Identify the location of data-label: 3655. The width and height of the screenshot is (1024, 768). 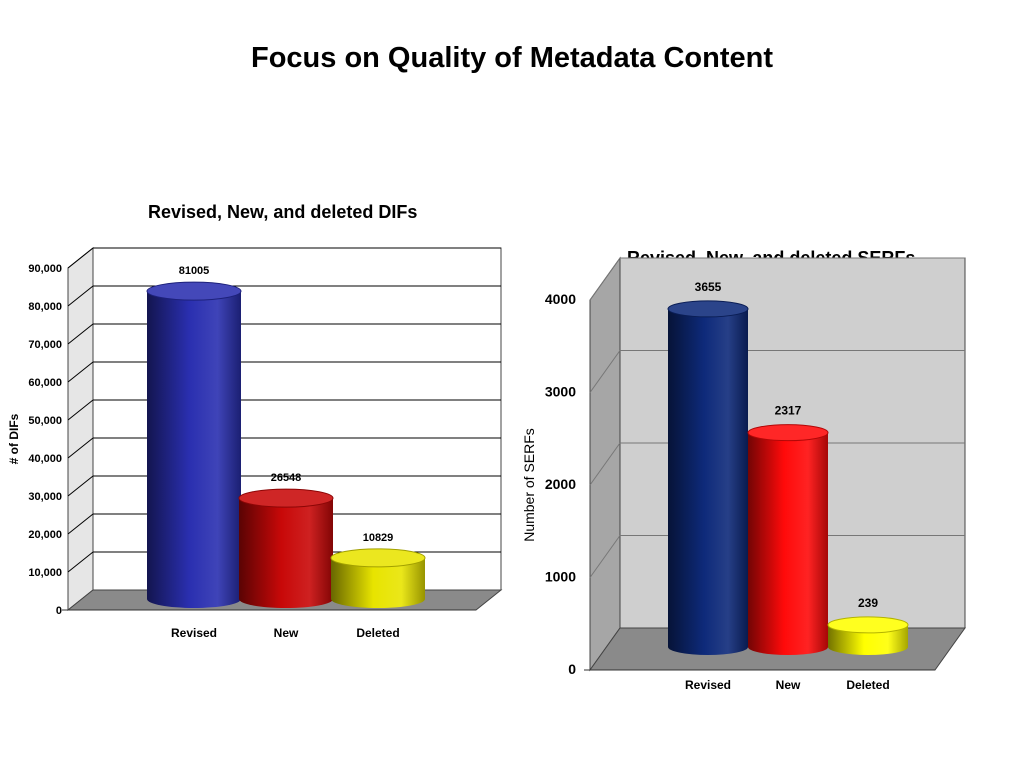
(708, 287).